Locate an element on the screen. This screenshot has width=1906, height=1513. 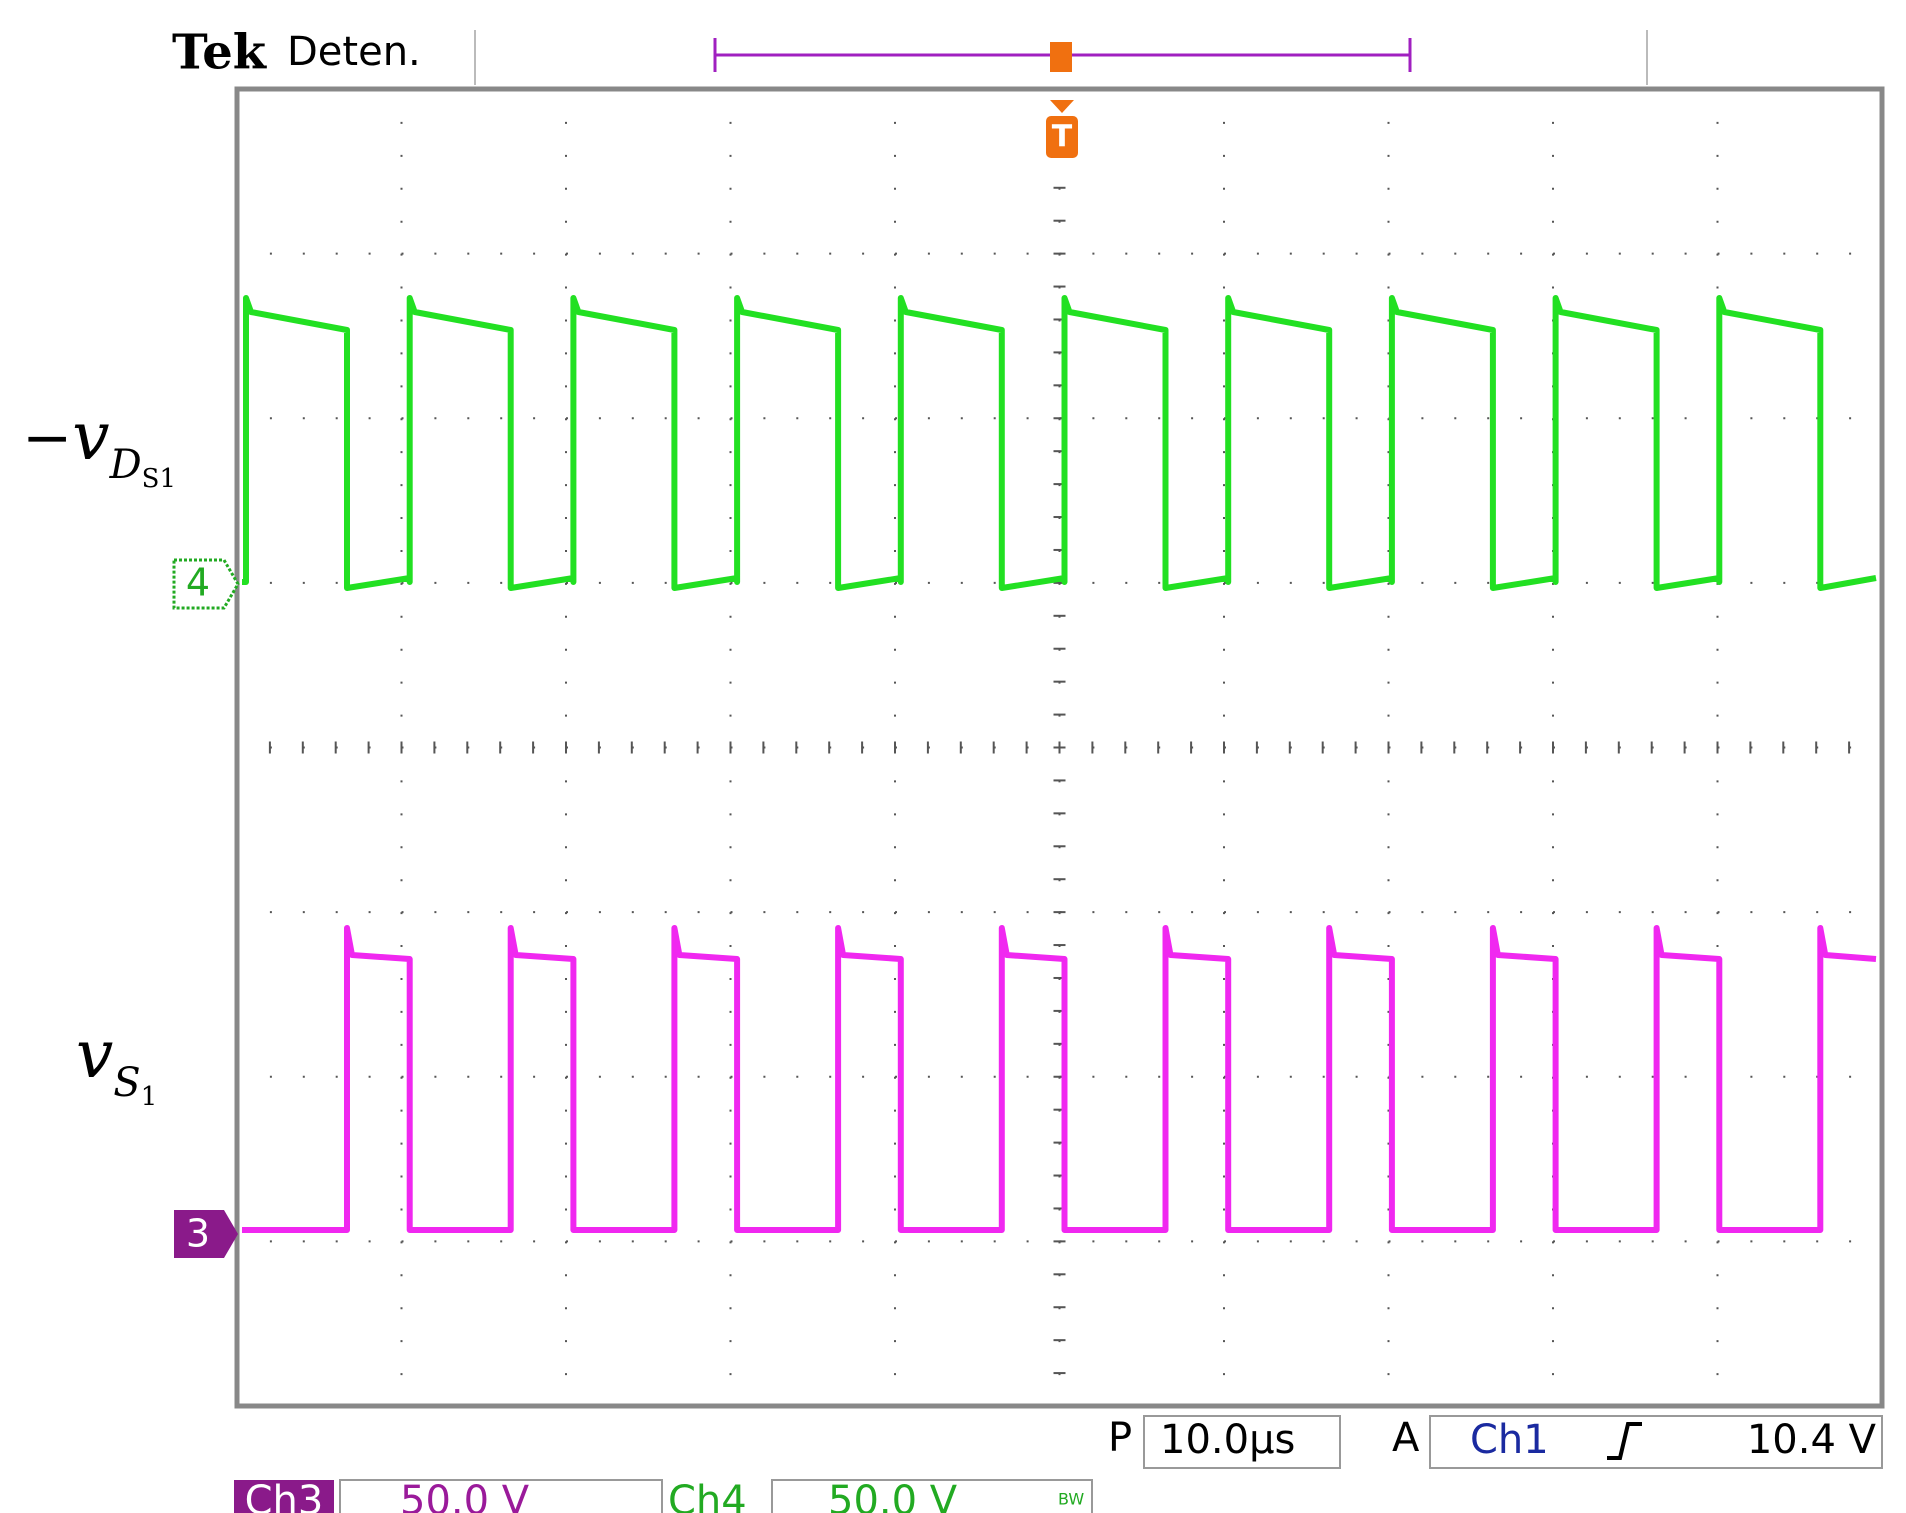
ch4-scale: 50.0 V is located at coordinates (893, 1495).